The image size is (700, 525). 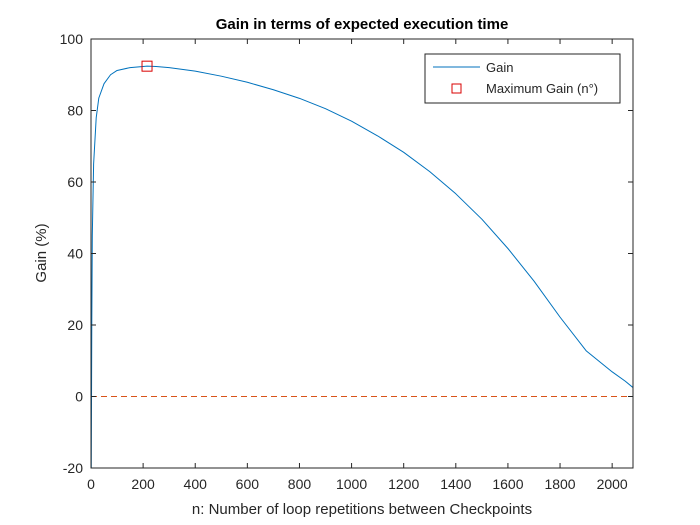 What do you see at coordinates (300, 484) in the screenshot?
I see `x-tick-label: 800` at bounding box center [300, 484].